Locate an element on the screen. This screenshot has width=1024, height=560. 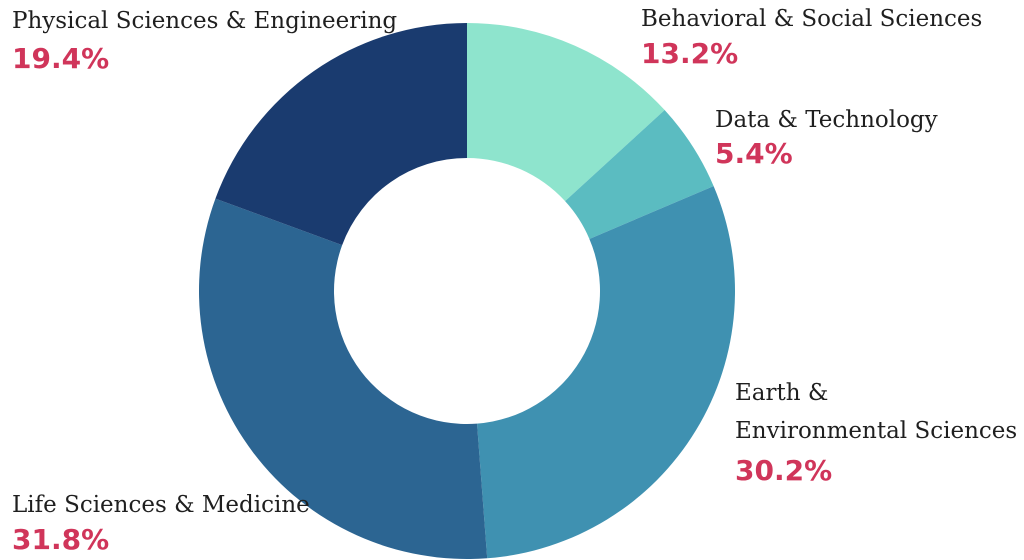
label-physical-sciences-engineering: Physical Sciences & Engineering is located at coordinates (204, 21).